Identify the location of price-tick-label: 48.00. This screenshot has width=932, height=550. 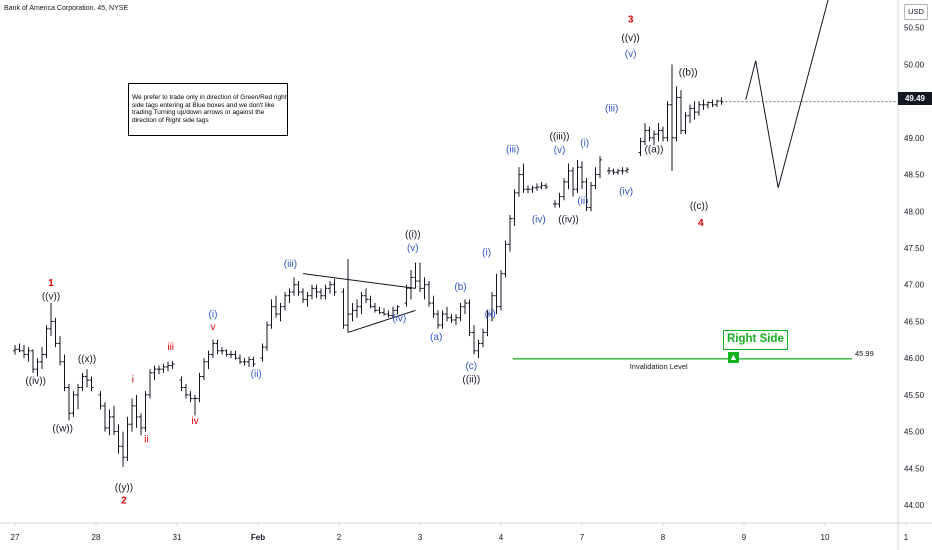
(914, 211).